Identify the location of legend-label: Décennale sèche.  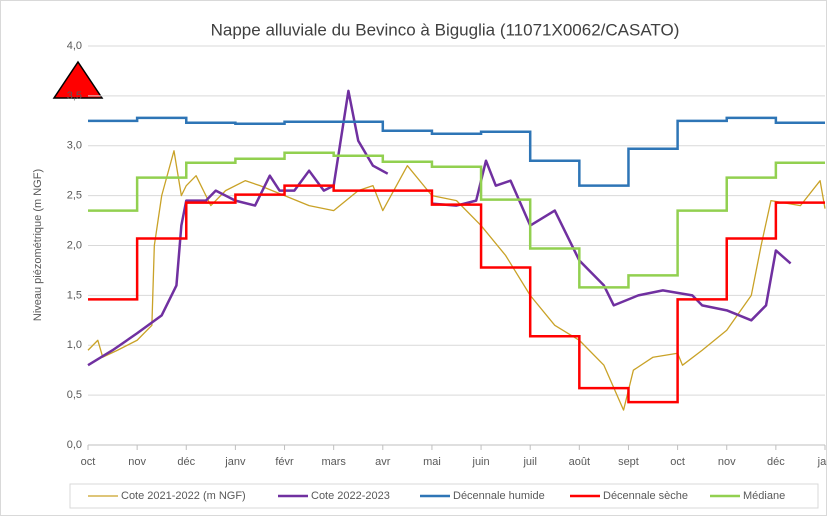
(645, 496).